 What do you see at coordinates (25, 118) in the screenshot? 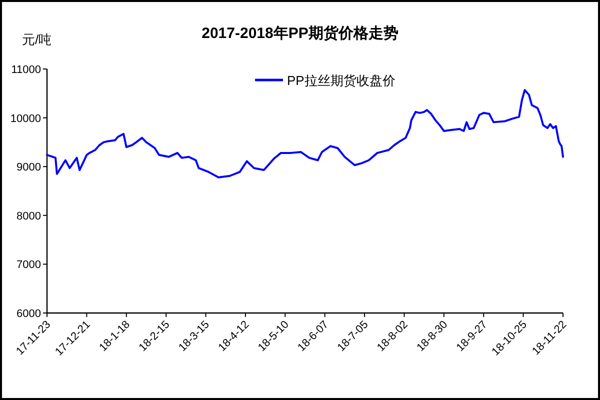
I see `y-tick-label: 10000` at bounding box center [25, 118].